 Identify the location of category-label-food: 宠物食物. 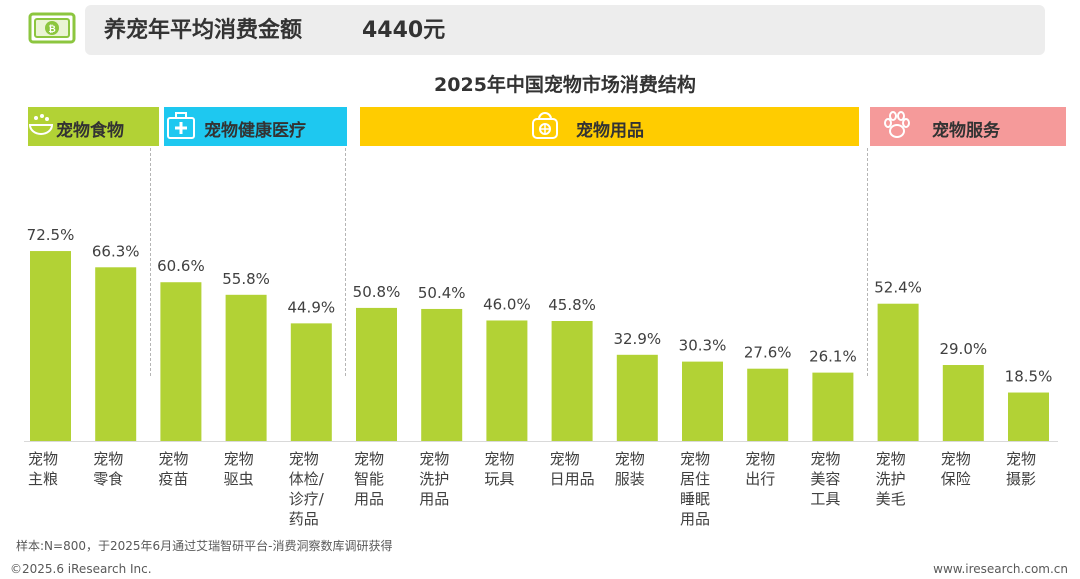
(90, 131).